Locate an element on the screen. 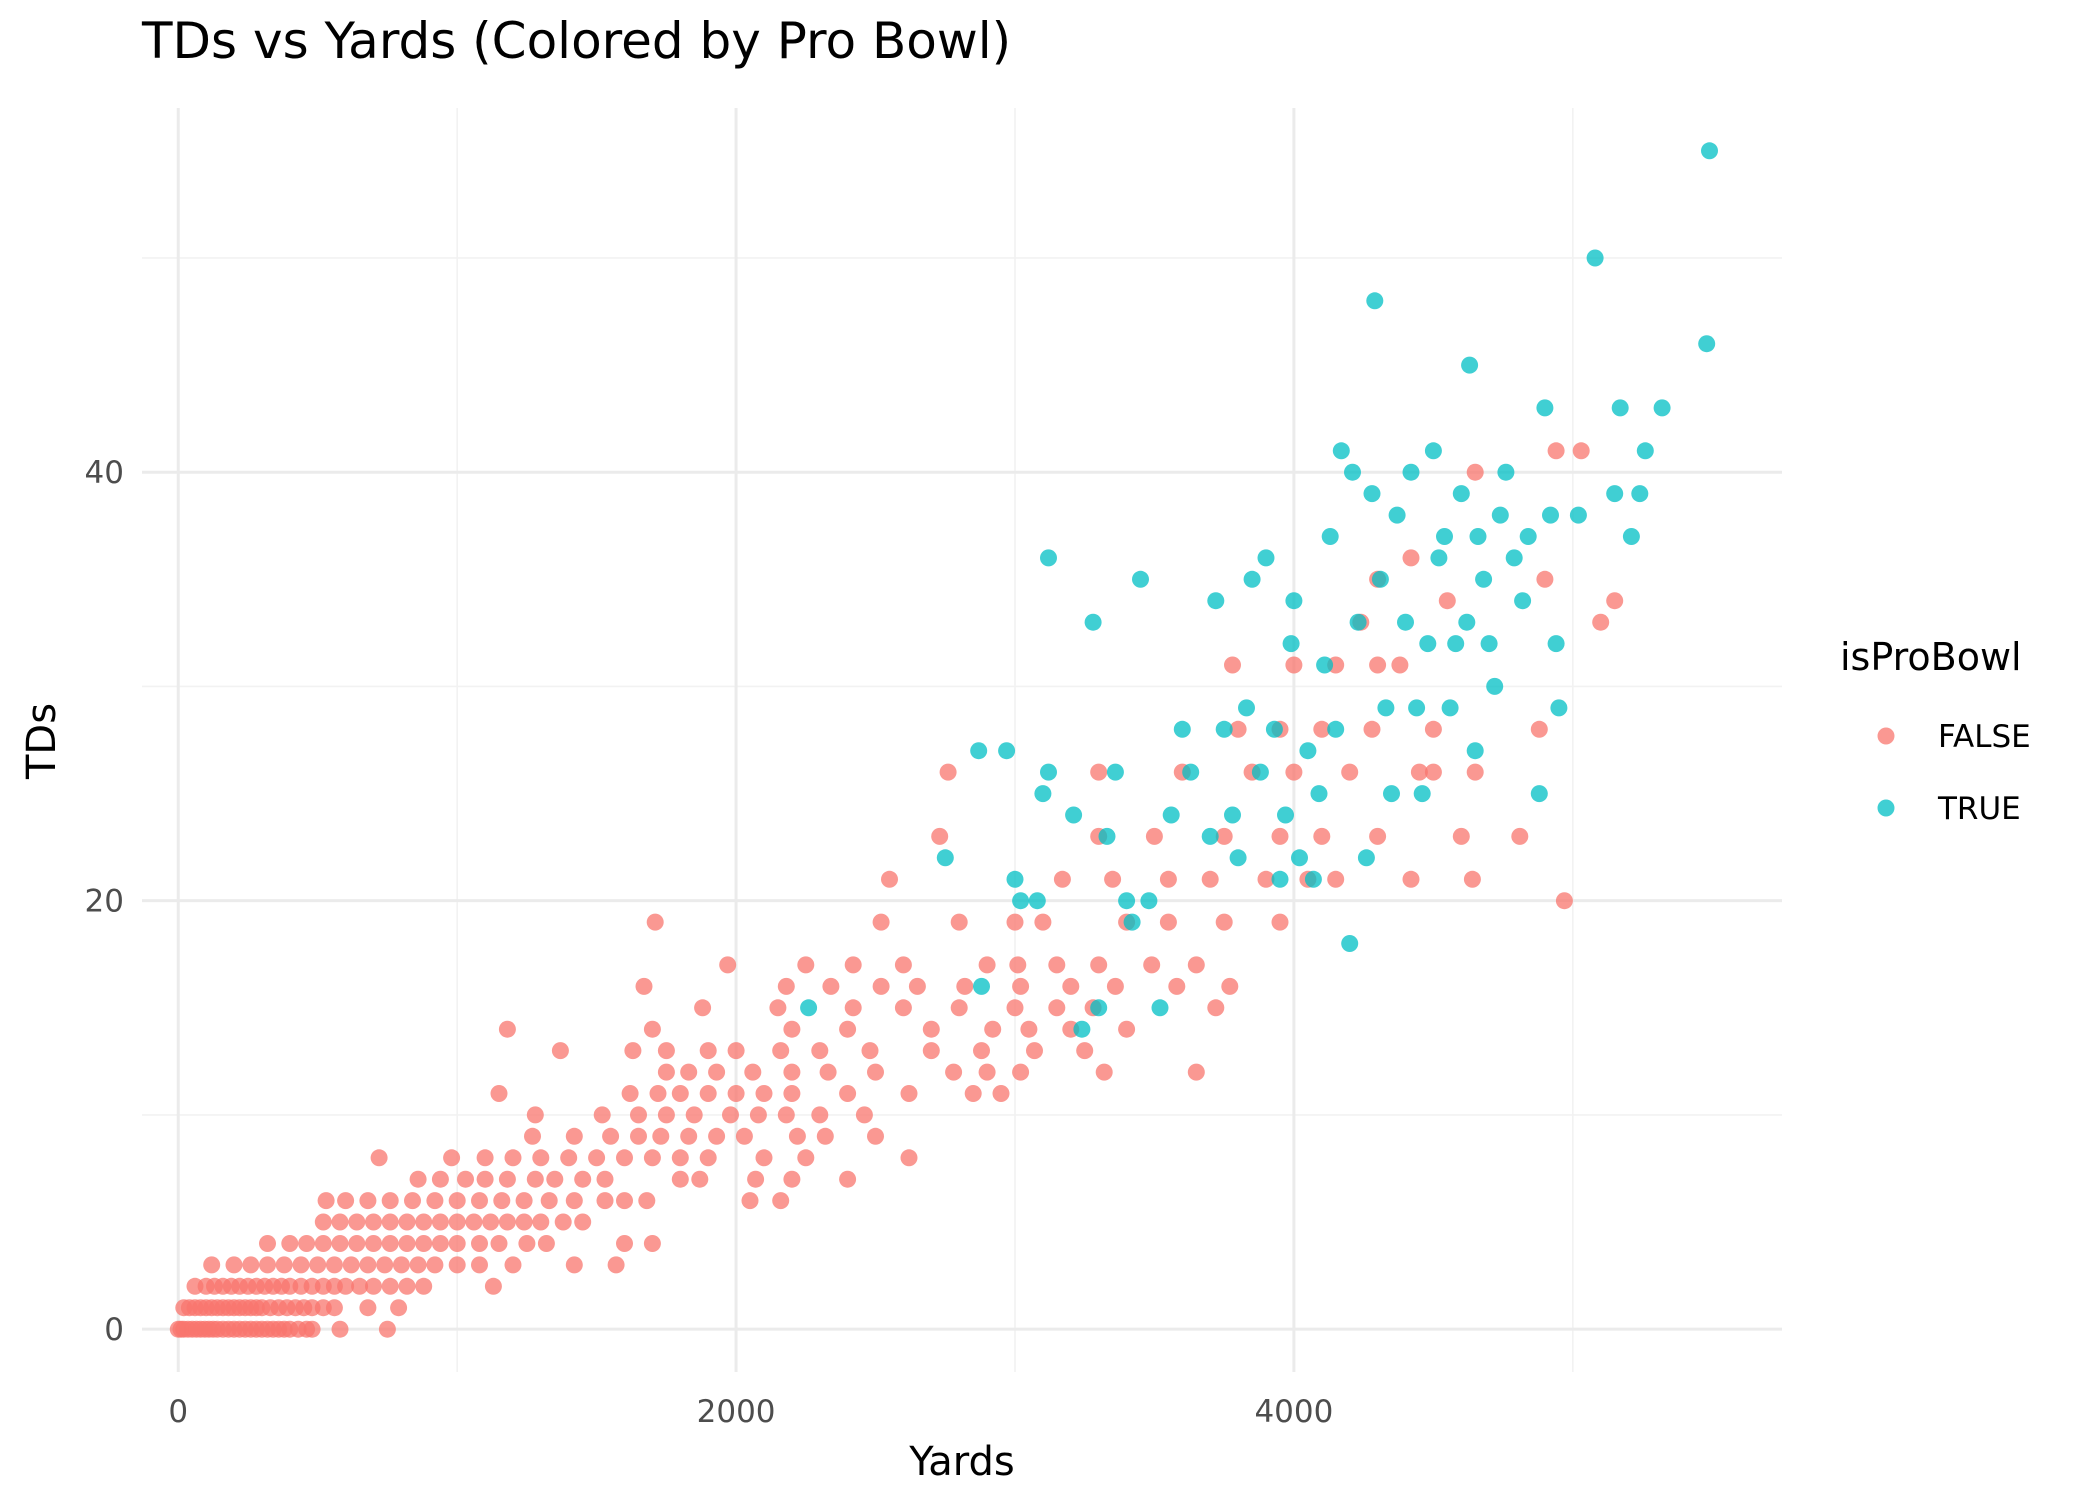 This screenshot has width=2100, height=1500. legend: isProBowl FALSE TRUE is located at coordinates (1935, 731).